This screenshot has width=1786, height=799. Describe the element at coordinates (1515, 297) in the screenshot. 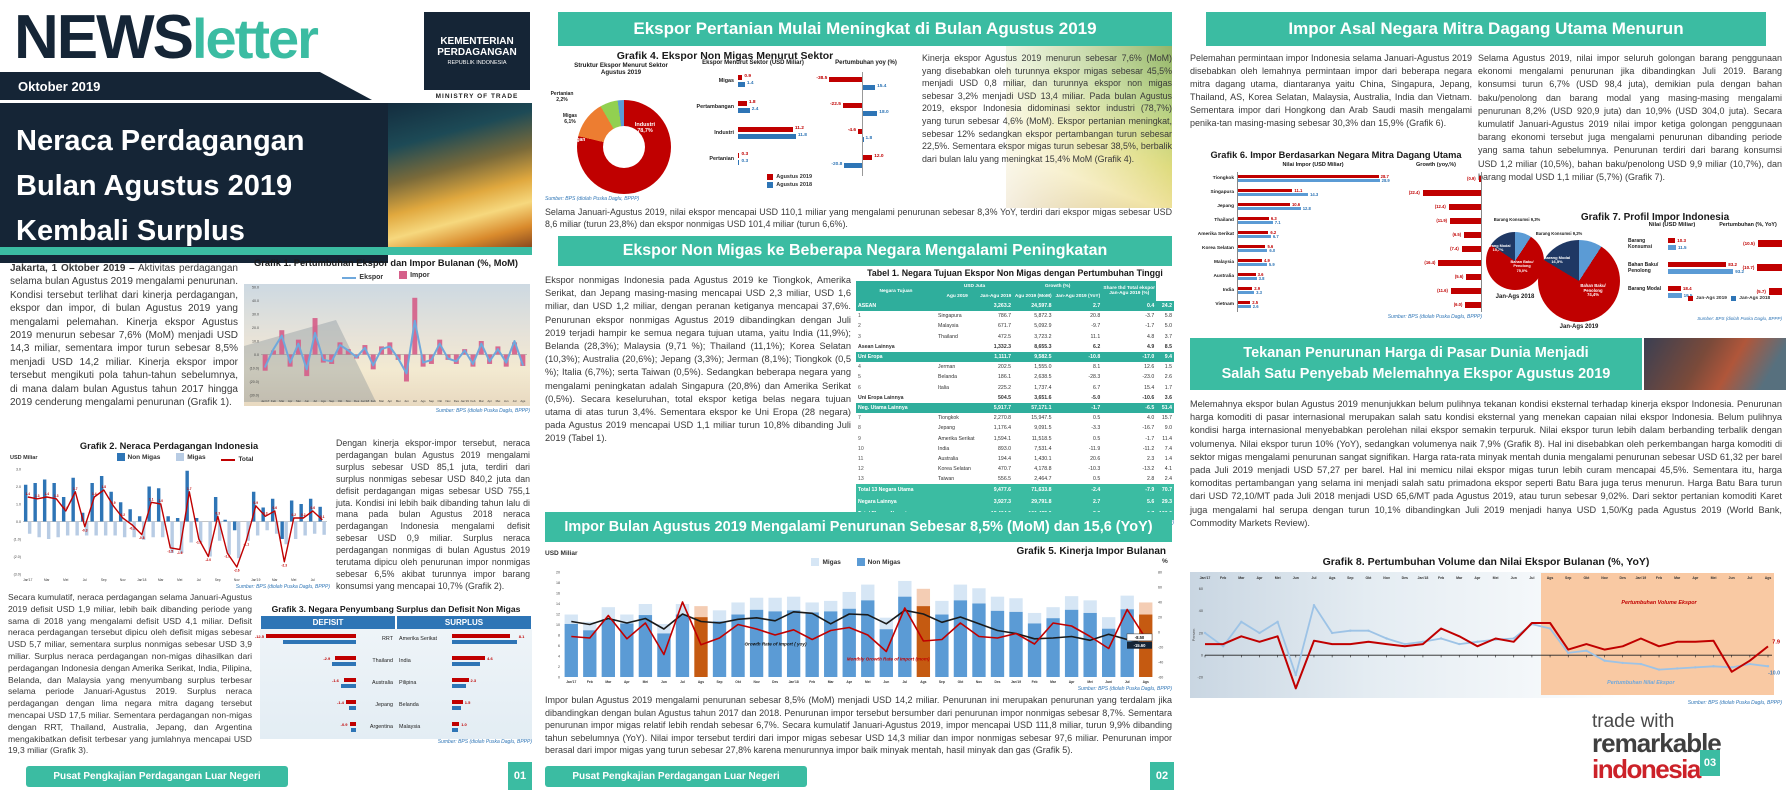

I see `pie2018-caption: Jan-Ags 2018` at that location.